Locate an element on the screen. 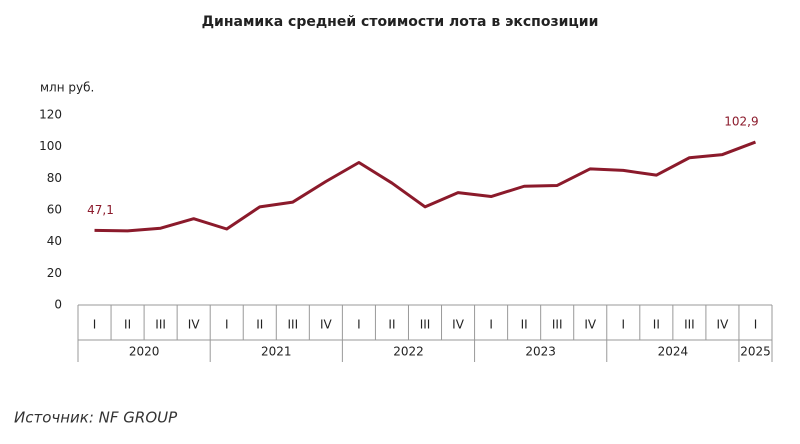 The height and width of the screenshot is (444, 800). year-label: 2025 is located at coordinates (755, 352).